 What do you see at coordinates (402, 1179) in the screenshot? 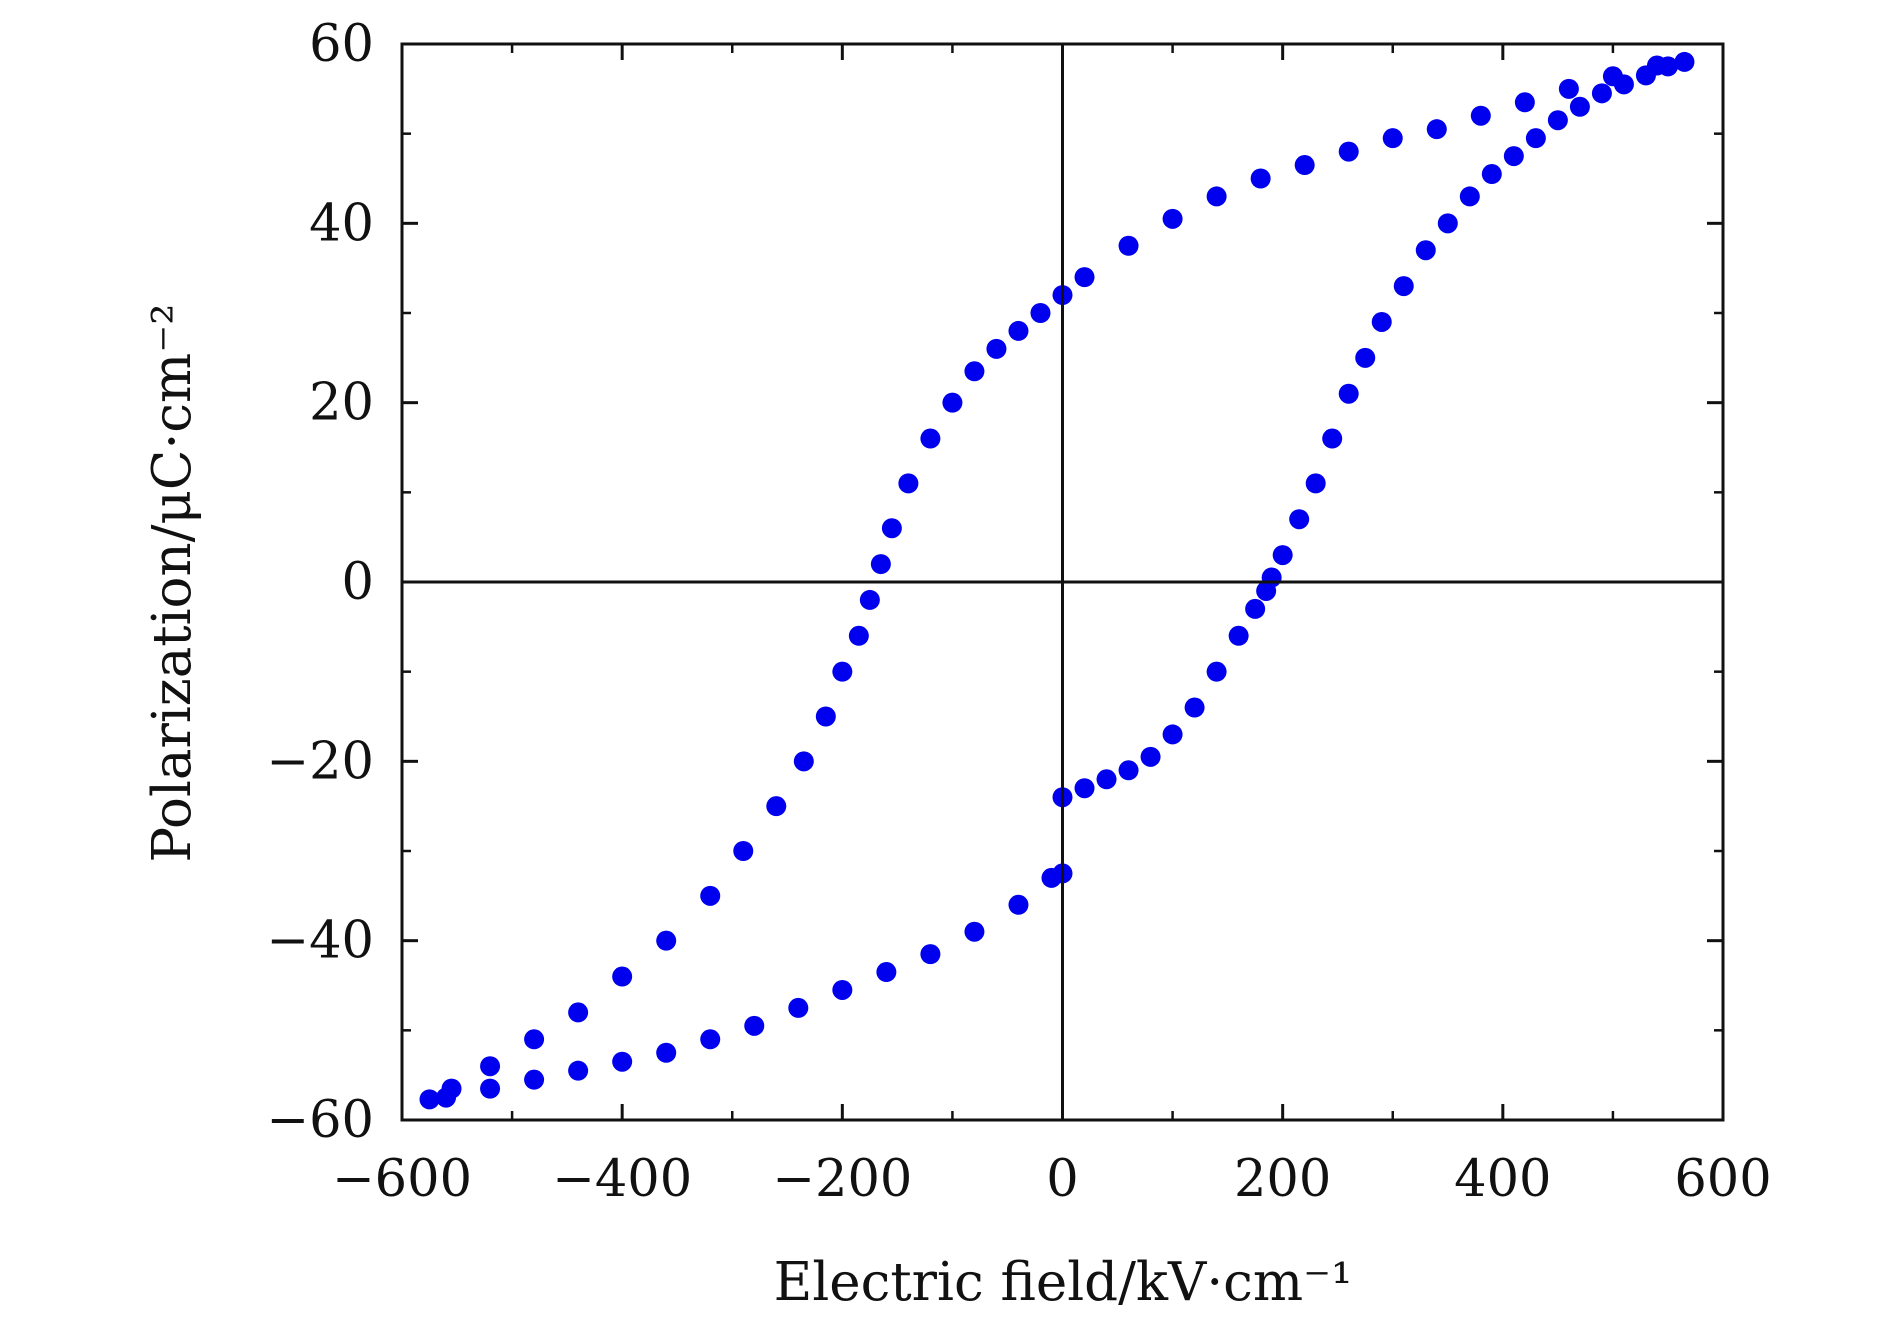
I see `x-tick-label: −600` at bounding box center [402, 1179].